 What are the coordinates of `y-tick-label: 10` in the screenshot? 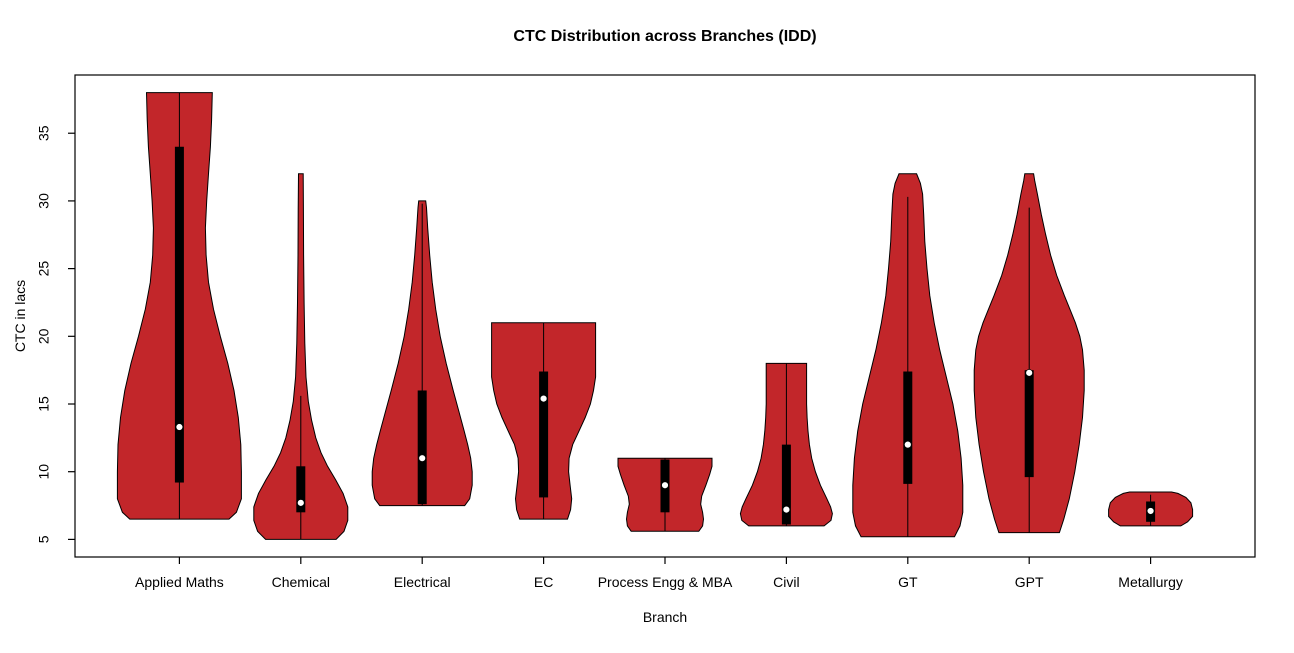 It's located at (44, 472).